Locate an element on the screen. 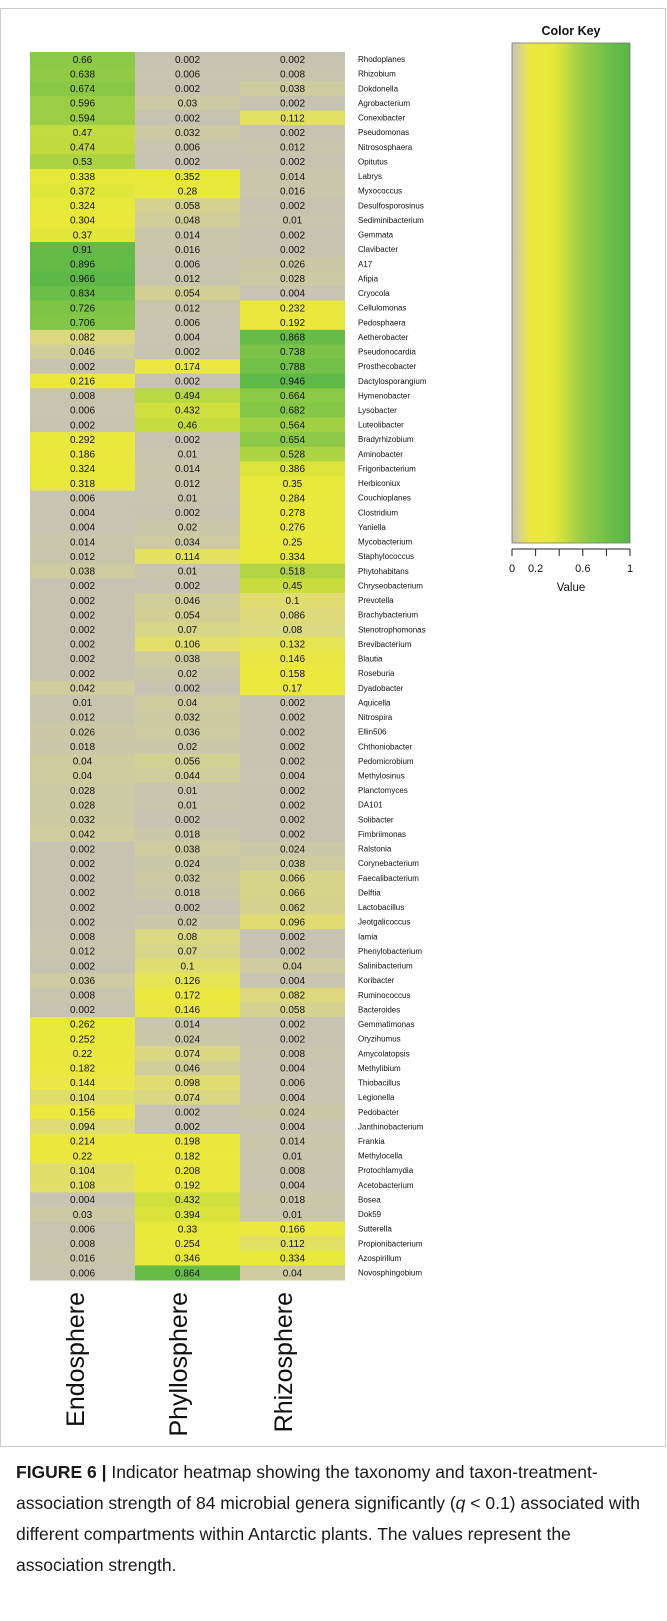  row-label: Agrobacterium is located at coordinates (384, 103).